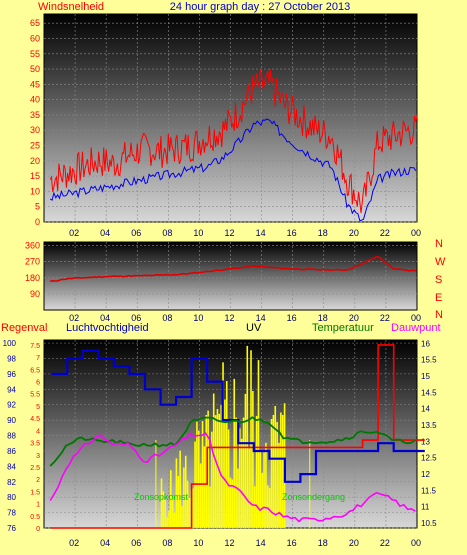 The width and height of the screenshot is (467, 555). I want to click on humidity-y-tick: 94, so click(11, 389).